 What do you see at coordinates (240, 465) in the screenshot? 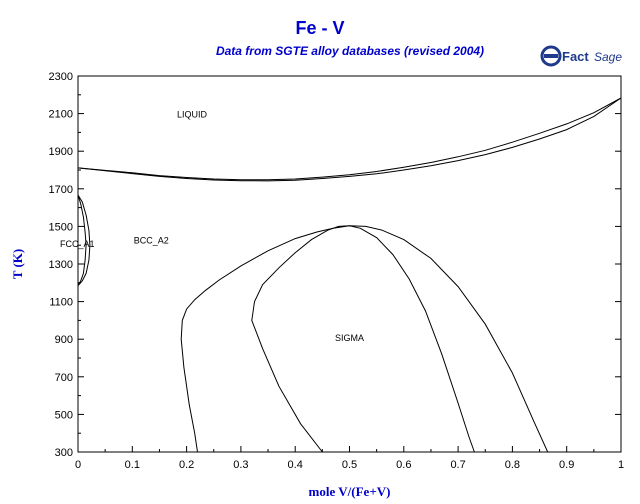
I see `x-tick-label: 0.3` at bounding box center [240, 465].